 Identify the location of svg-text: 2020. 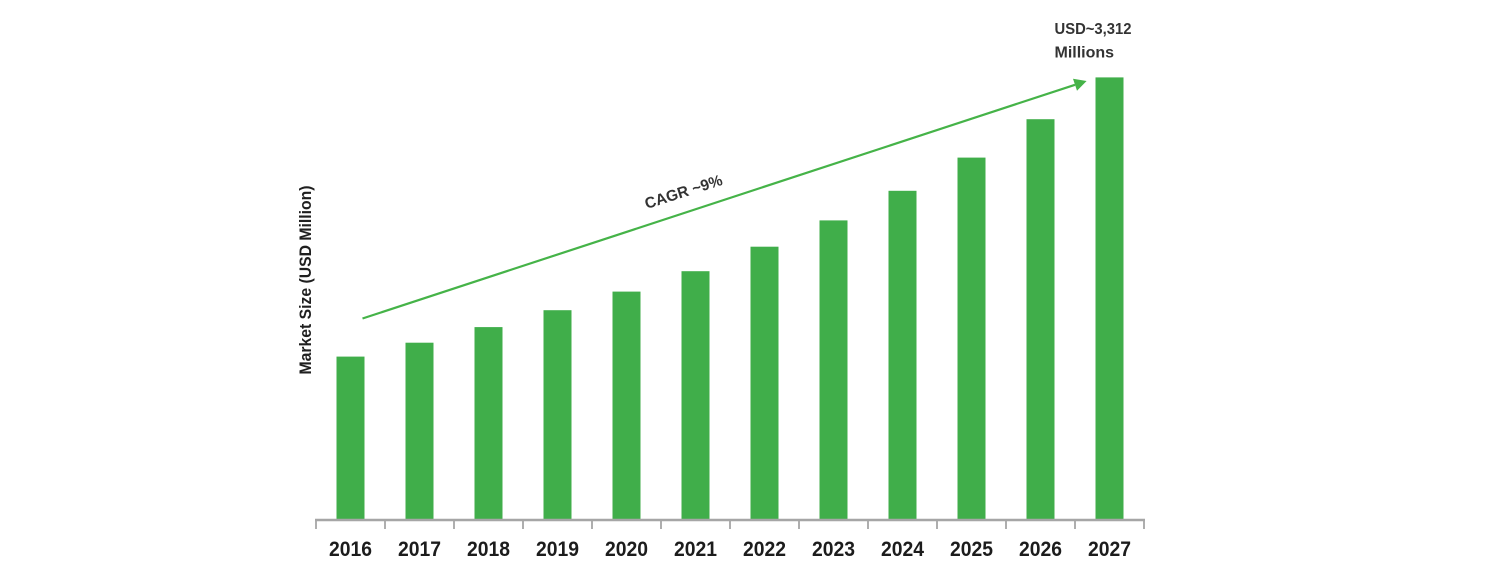
(626, 549).